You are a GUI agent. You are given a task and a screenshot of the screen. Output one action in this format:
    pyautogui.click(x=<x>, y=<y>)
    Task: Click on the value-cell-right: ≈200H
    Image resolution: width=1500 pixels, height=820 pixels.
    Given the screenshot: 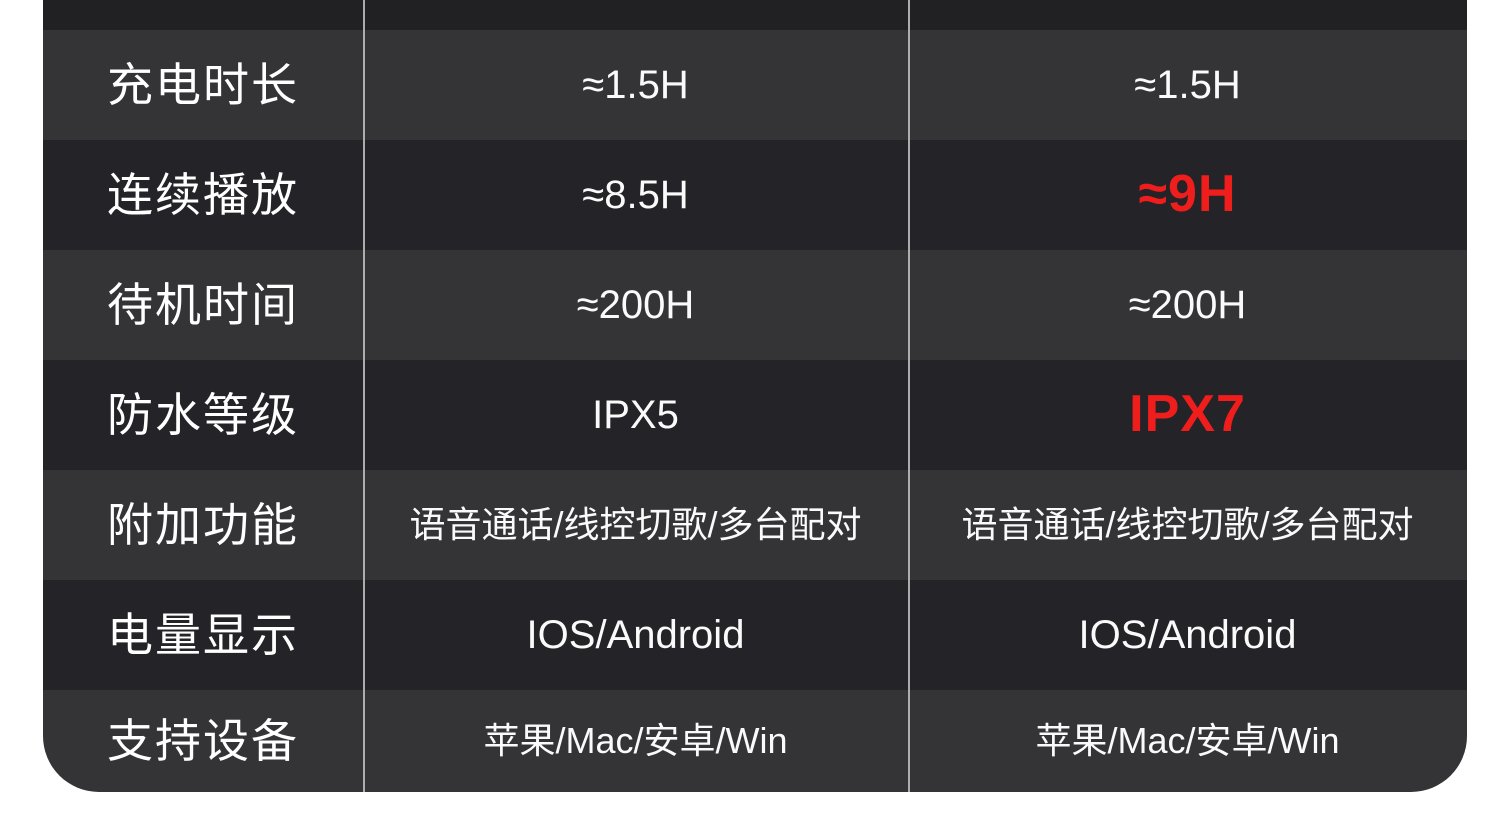 What is the action you would take?
    pyautogui.click(x=1187, y=305)
    